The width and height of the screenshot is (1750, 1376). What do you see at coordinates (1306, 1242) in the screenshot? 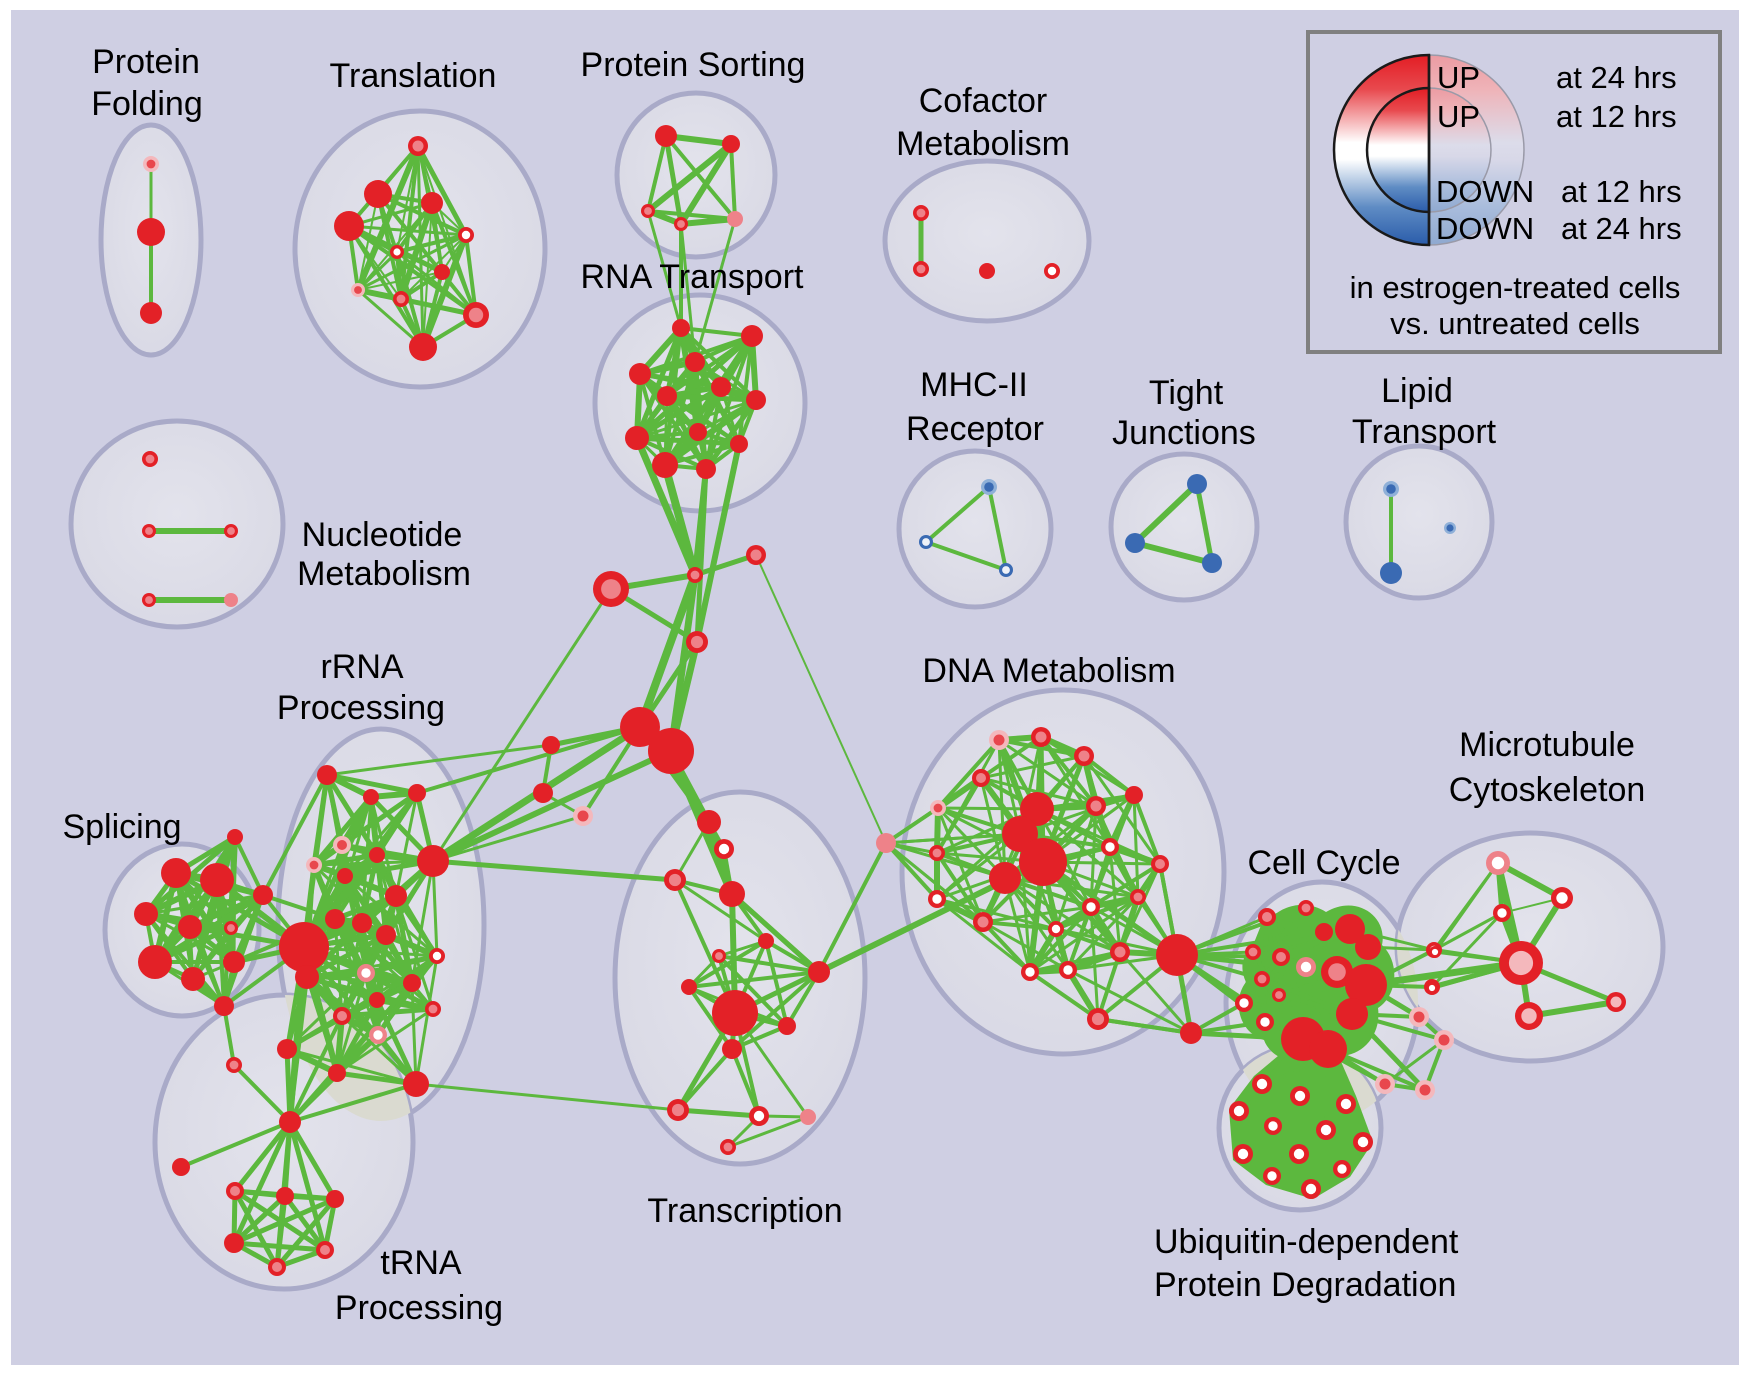
I see `svg-text: Ubiquitin-dependent` at bounding box center [1306, 1242].